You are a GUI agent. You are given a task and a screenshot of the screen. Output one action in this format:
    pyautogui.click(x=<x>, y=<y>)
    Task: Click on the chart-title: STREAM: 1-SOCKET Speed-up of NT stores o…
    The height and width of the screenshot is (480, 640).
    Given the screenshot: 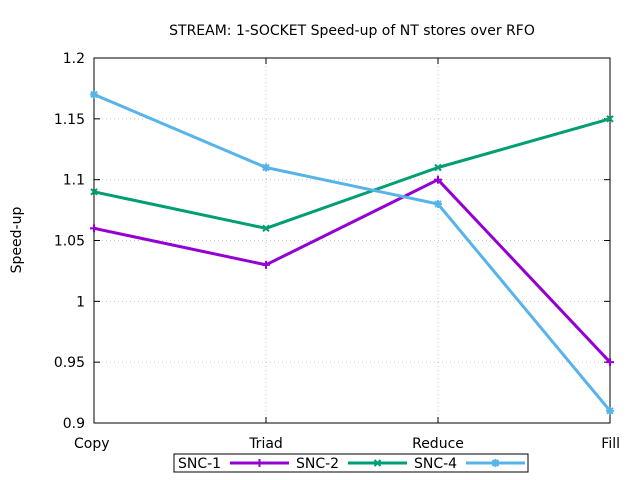 What is the action you would take?
    pyautogui.click(x=352, y=31)
    